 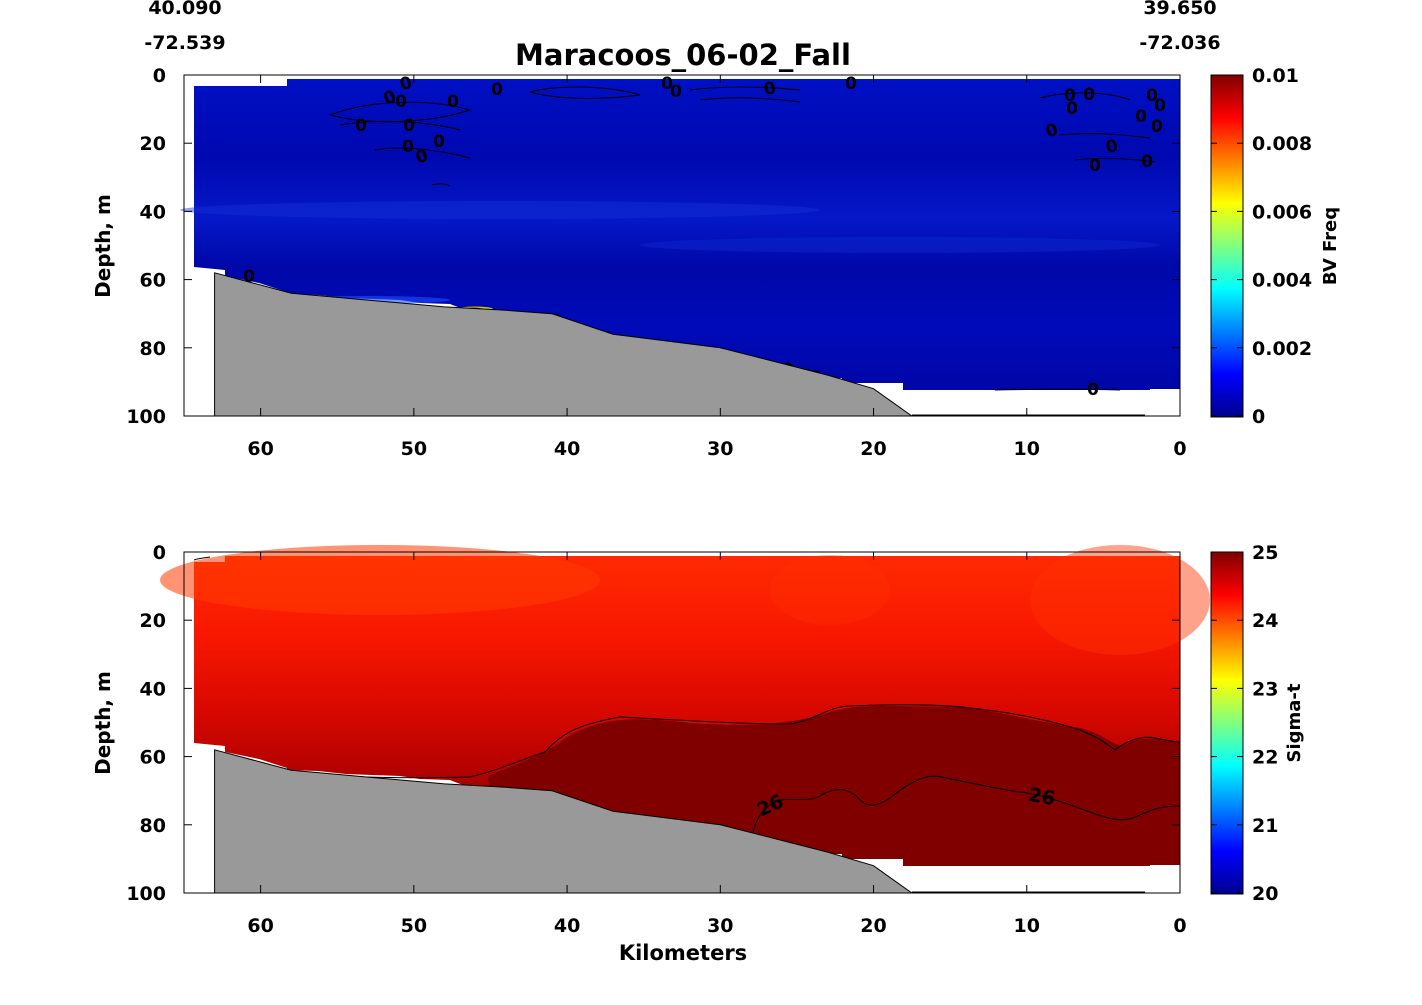 I want to click on colorbar: 0 0.002 0.004 0.006 0.008 0.01 BV Freq, so click(x=1275, y=246).